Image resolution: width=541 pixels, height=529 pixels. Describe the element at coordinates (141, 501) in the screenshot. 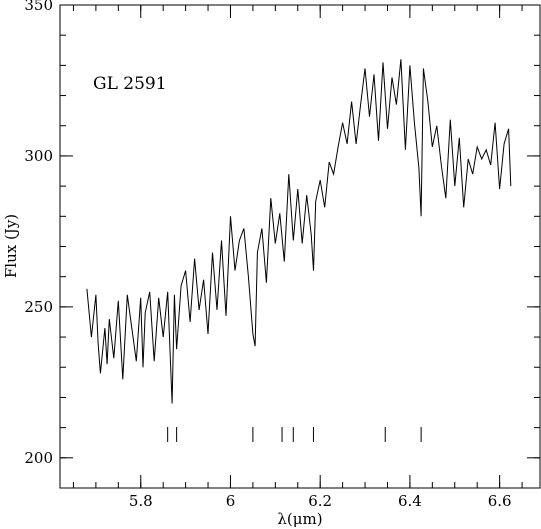

I see `x-tick-label: 5.8` at that location.